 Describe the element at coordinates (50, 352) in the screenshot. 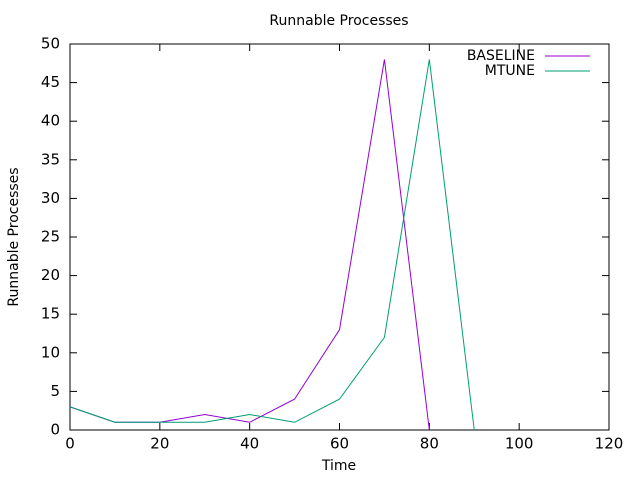

I see `y-tick-label: 10` at that location.